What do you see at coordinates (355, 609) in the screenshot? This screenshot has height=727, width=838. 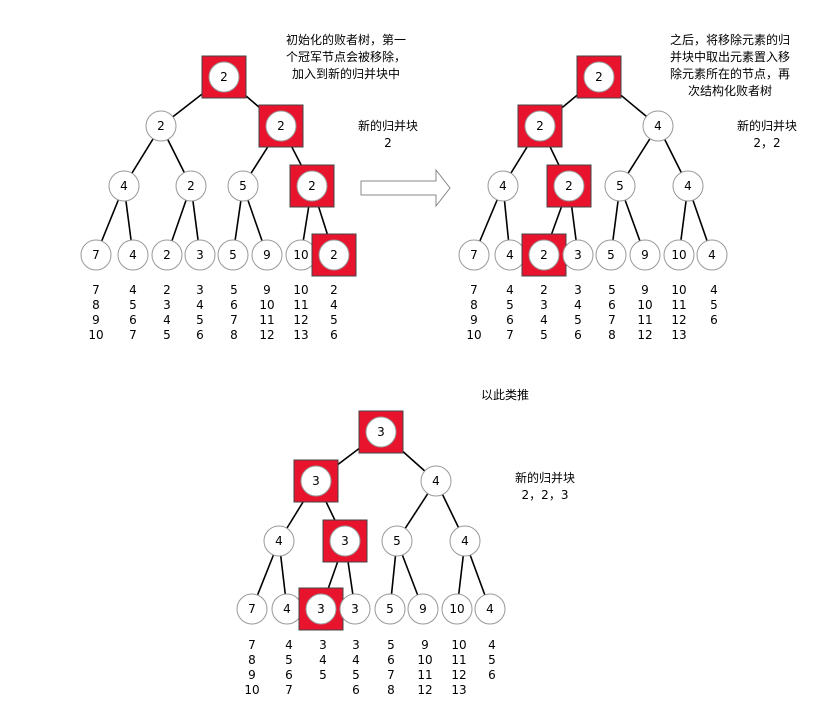 I see `tree-node: 3` at bounding box center [355, 609].